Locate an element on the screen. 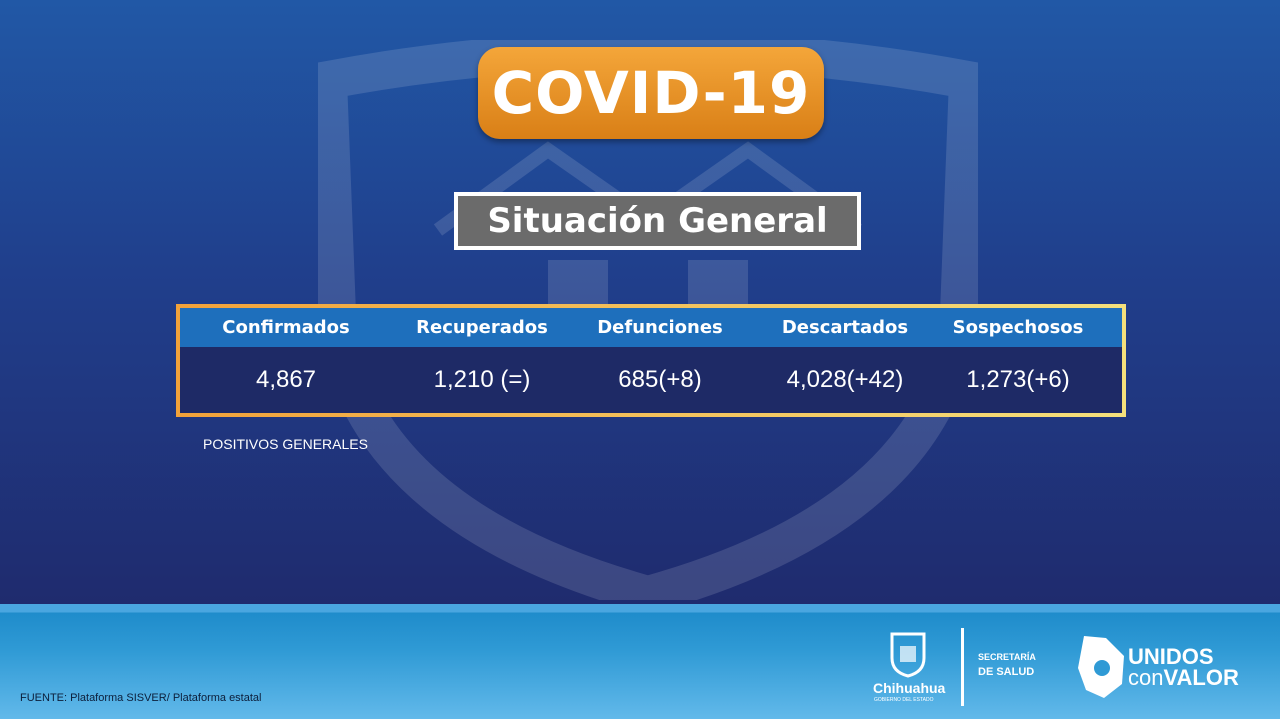  footer-divider is located at coordinates (962, 667).